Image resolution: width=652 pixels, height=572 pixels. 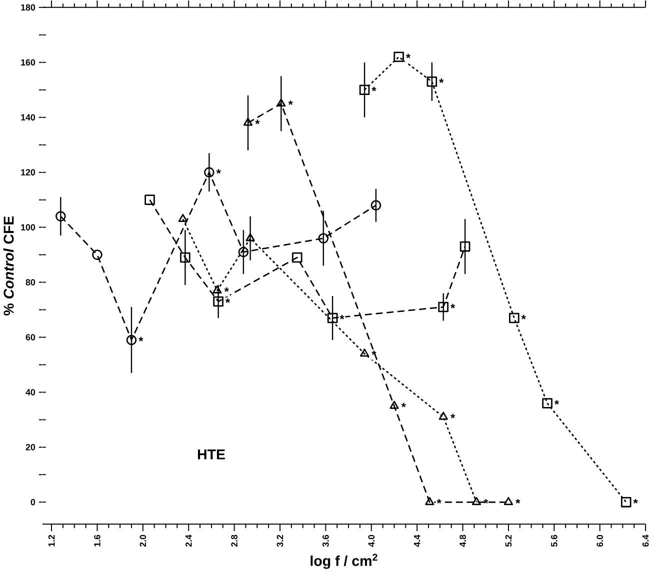 I want to click on x-tick-label: 6.0, so click(x=600, y=540).